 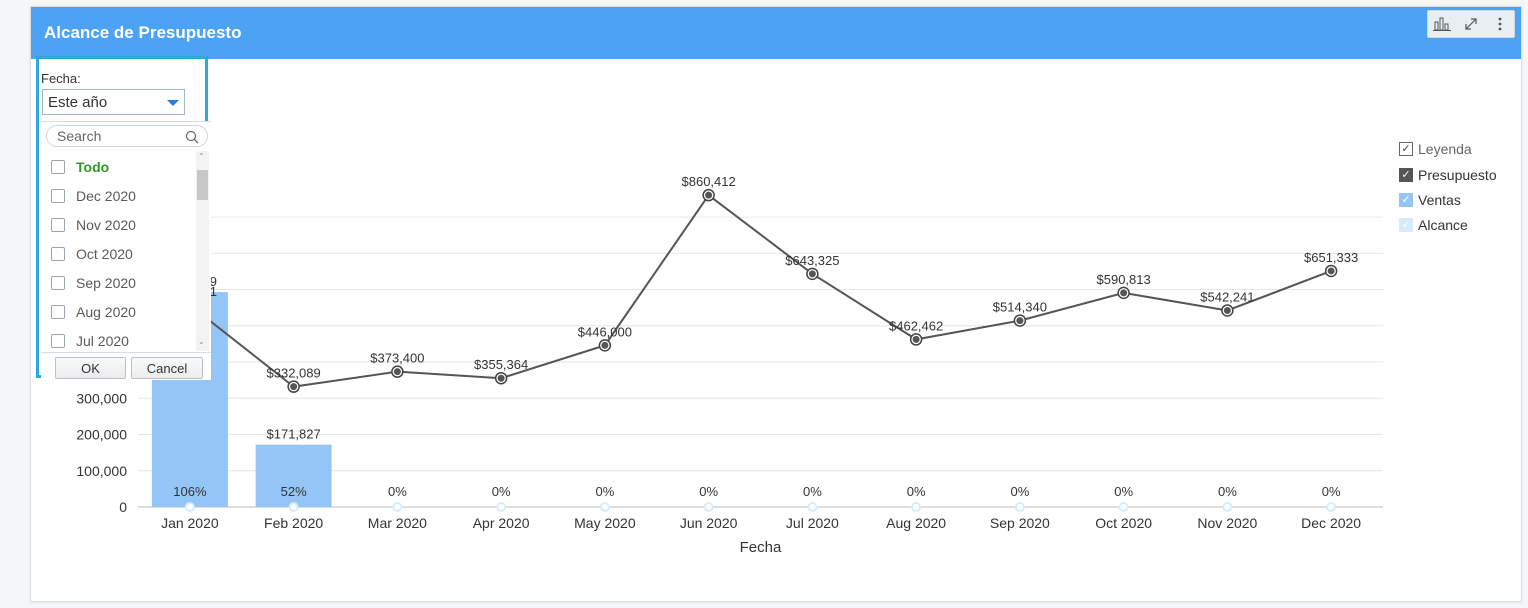 What do you see at coordinates (916, 523) in the screenshot?
I see `x-tick-label: Aug 2020` at bounding box center [916, 523].